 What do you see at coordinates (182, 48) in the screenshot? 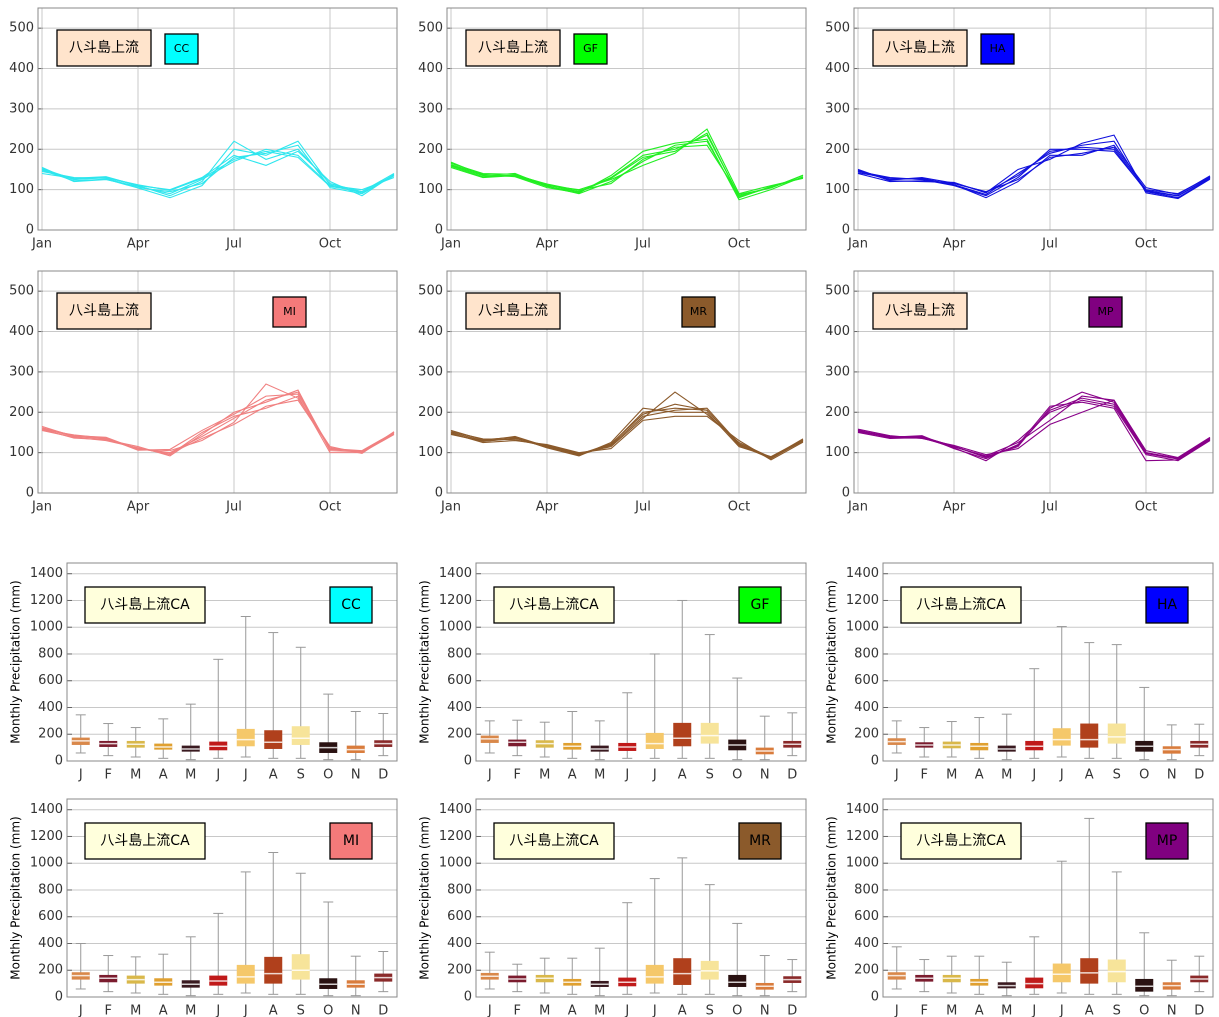
I see `tag: CC` at bounding box center [182, 48].